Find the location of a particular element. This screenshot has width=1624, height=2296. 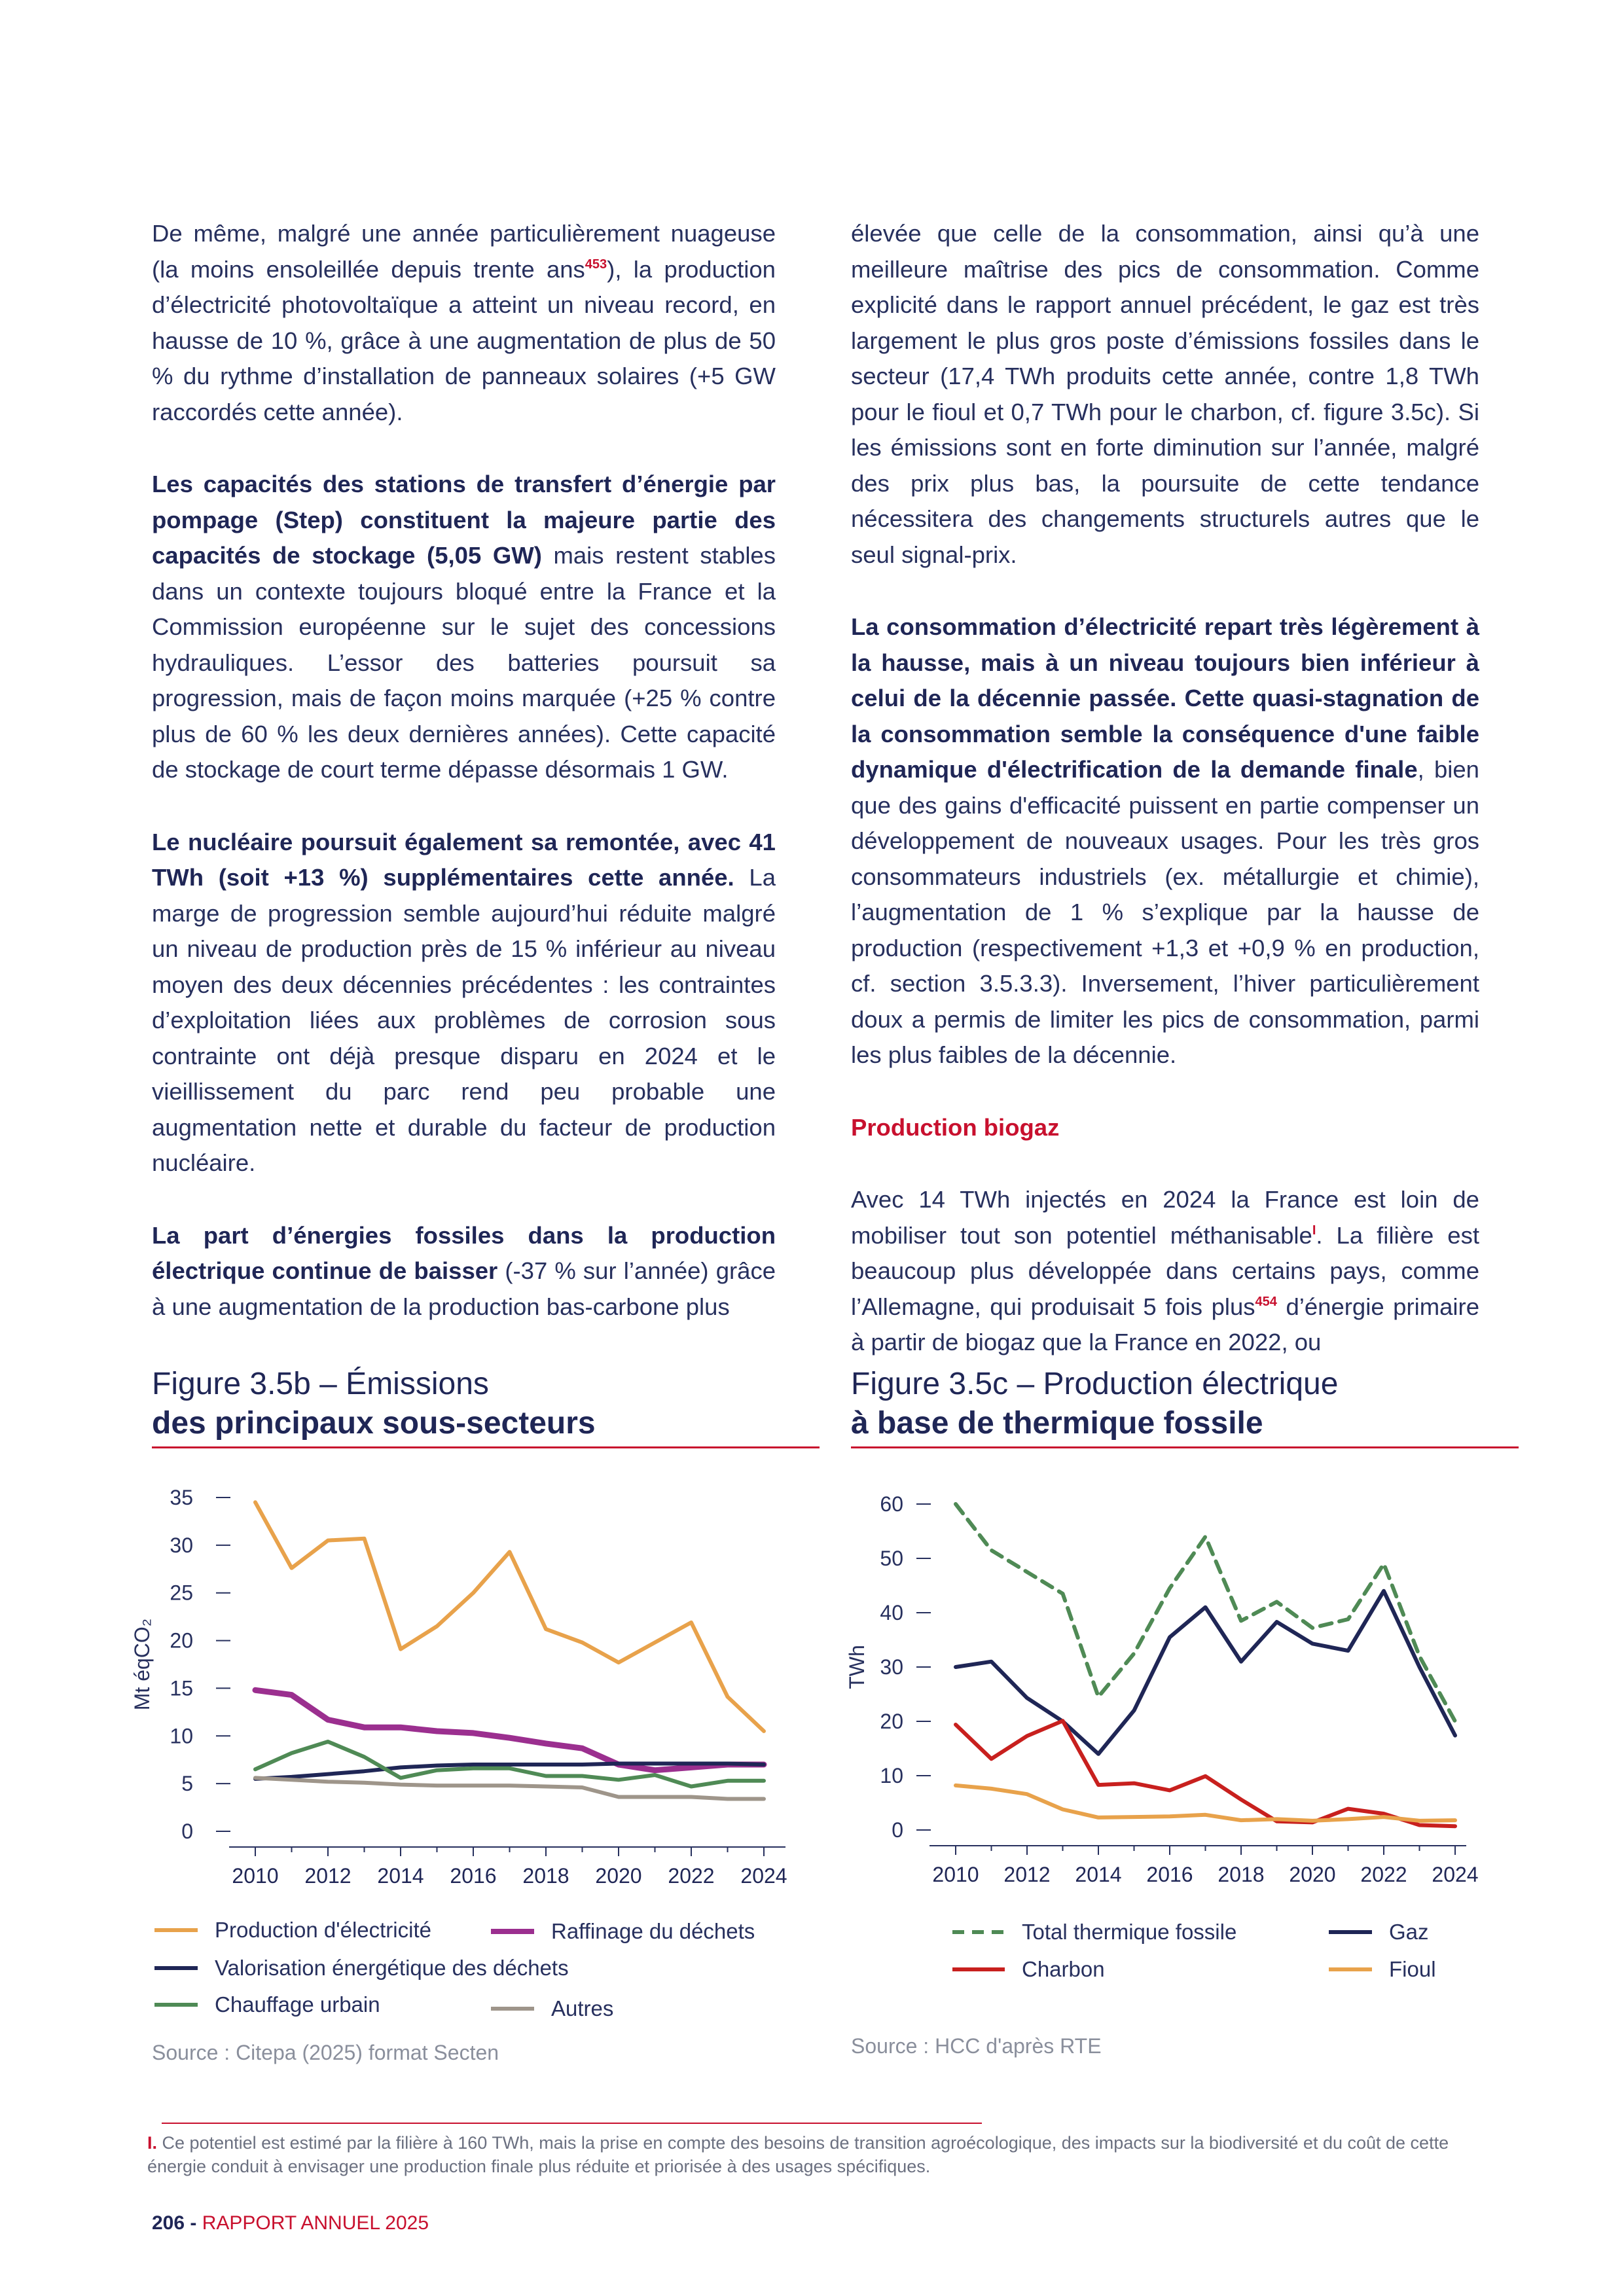

legend-item: Total thermique fossile is located at coordinates (1094, 1933).